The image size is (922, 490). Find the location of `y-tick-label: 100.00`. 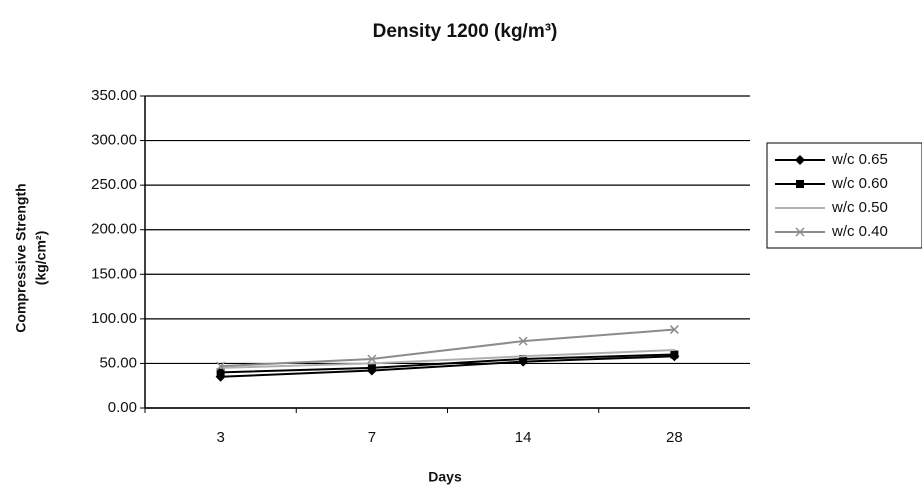

y-tick-label: 100.00 is located at coordinates (114, 318).